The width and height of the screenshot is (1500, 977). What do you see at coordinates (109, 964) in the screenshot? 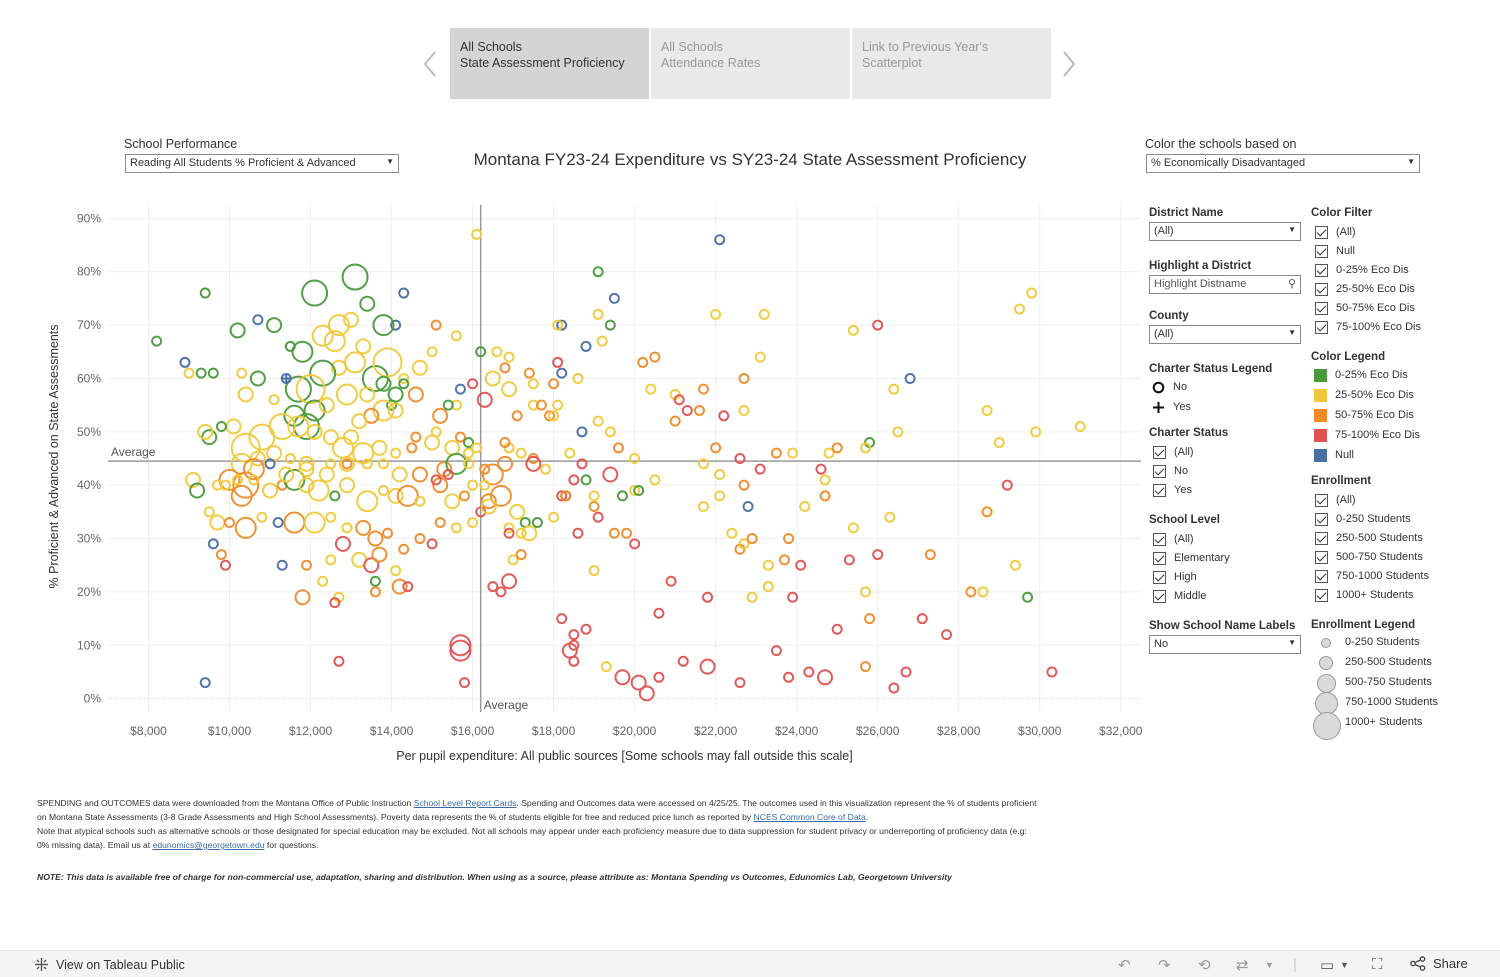
I see `view-on-tableau-link: View on Tableau Public` at bounding box center [109, 964].